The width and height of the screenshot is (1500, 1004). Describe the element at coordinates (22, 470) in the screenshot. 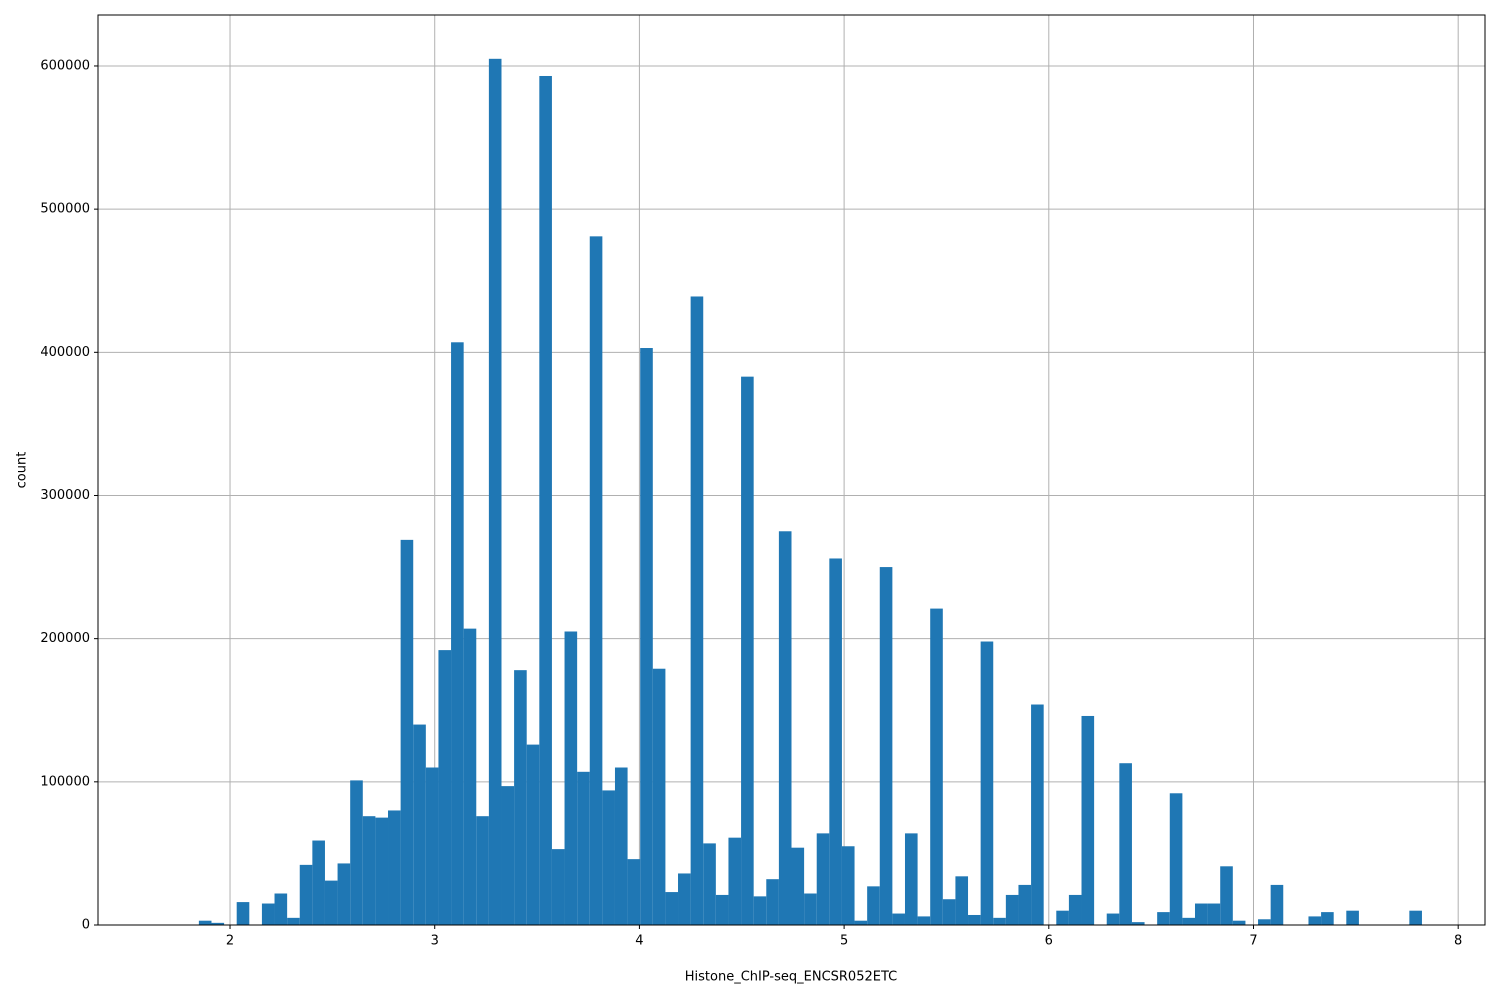

I see `y-axis-label: count` at that location.